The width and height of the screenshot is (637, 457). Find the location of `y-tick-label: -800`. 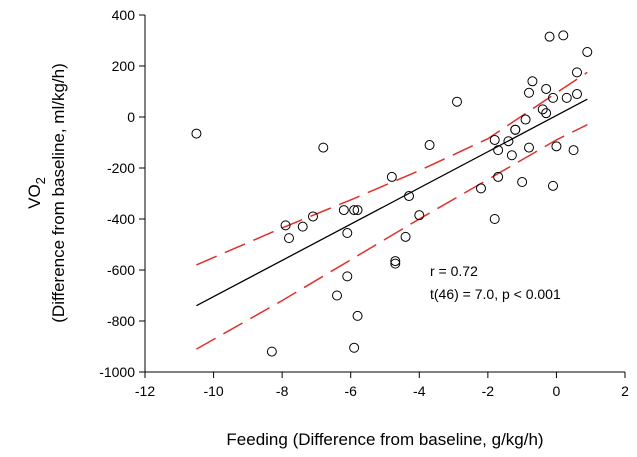

y-tick-label: -800 is located at coordinates (121, 321).